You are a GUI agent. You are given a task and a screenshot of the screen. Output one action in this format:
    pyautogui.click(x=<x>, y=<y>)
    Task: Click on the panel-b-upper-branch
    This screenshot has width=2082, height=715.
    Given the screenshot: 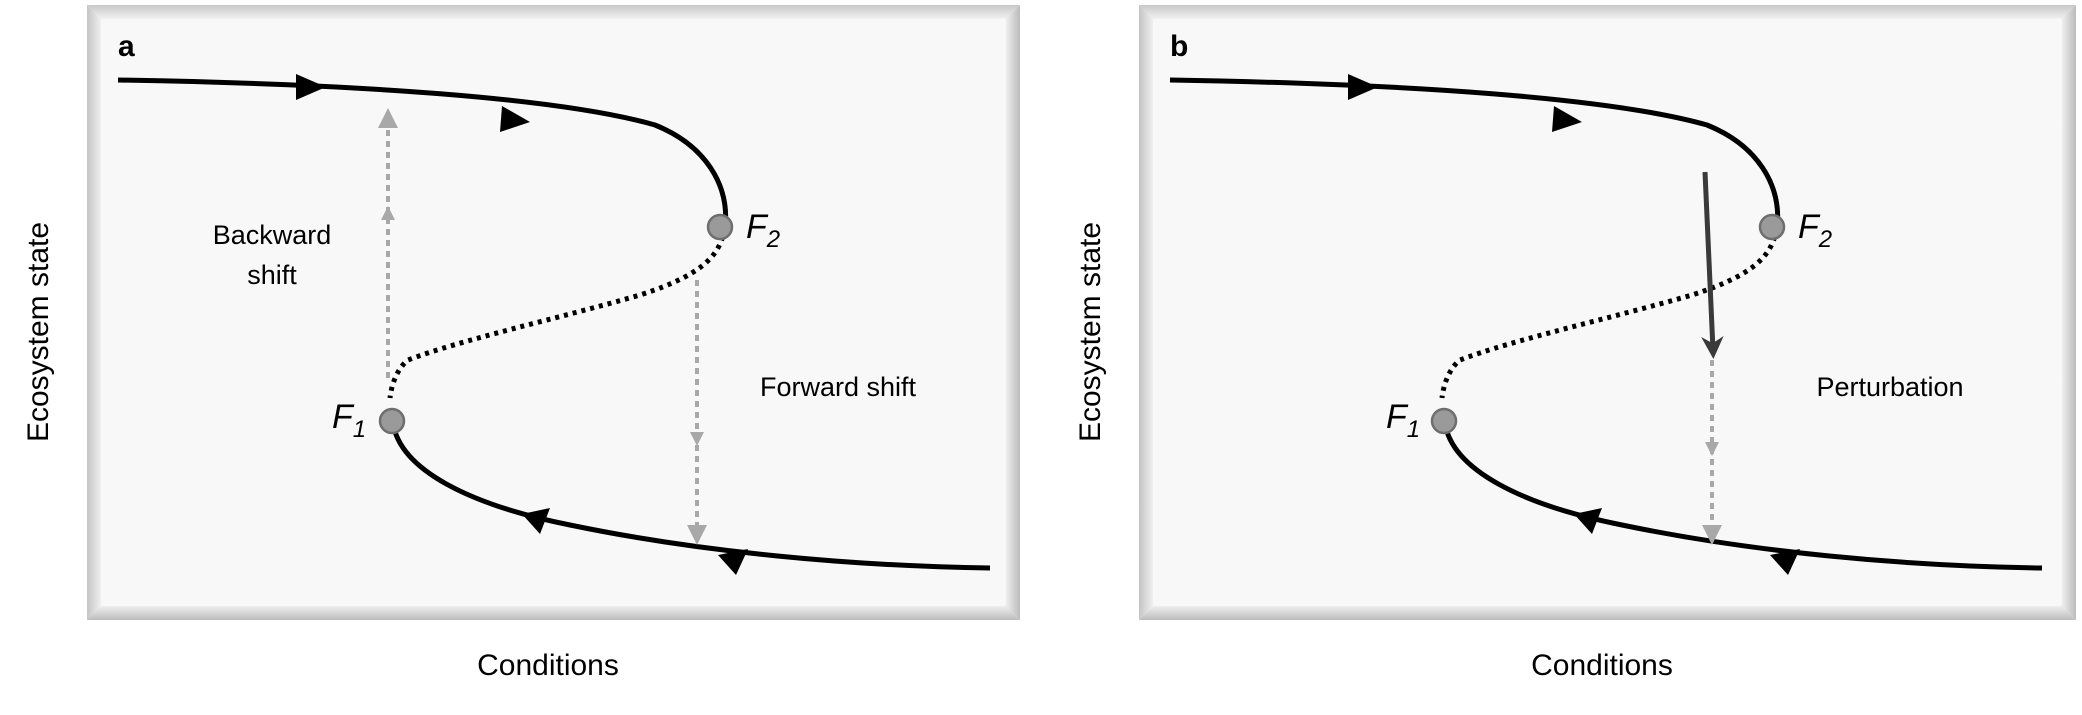 What is the action you would take?
    pyautogui.click(x=1475, y=153)
    